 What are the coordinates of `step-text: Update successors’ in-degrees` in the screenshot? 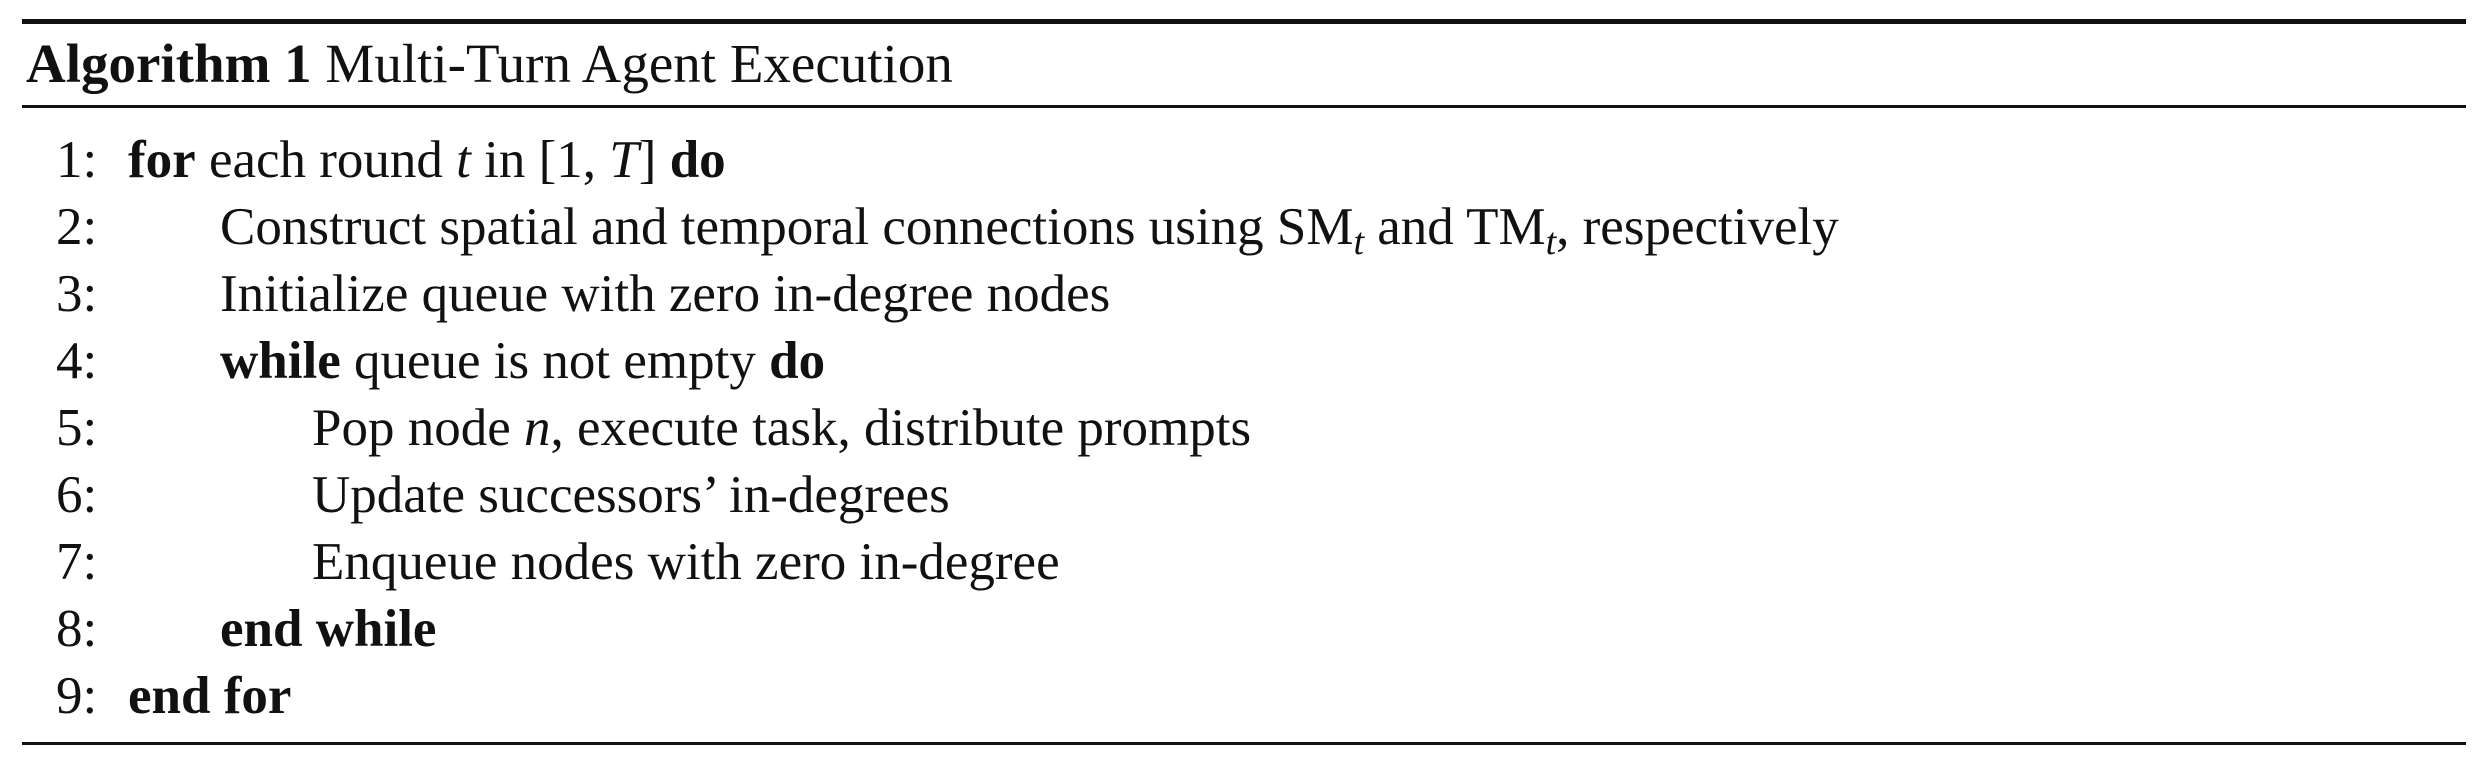 It's located at (631, 495).